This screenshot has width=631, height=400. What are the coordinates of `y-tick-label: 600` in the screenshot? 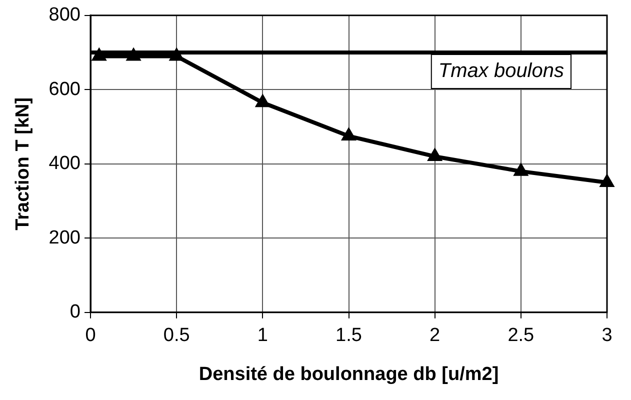 It's located at (64, 89).